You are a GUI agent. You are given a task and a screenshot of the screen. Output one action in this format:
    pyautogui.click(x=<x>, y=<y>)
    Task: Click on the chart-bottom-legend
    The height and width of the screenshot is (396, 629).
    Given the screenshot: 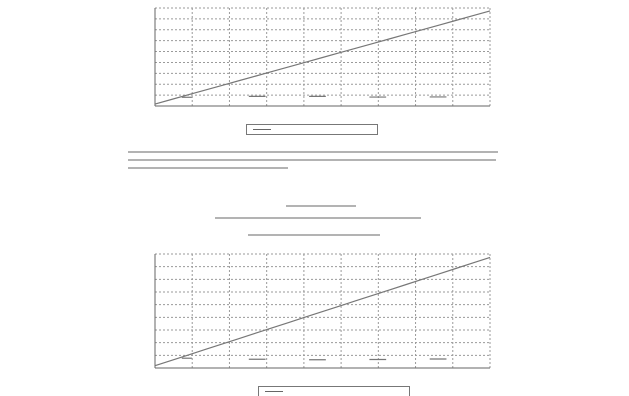 What is the action you would take?
    pyautogui.click(x=334, y=391)
    